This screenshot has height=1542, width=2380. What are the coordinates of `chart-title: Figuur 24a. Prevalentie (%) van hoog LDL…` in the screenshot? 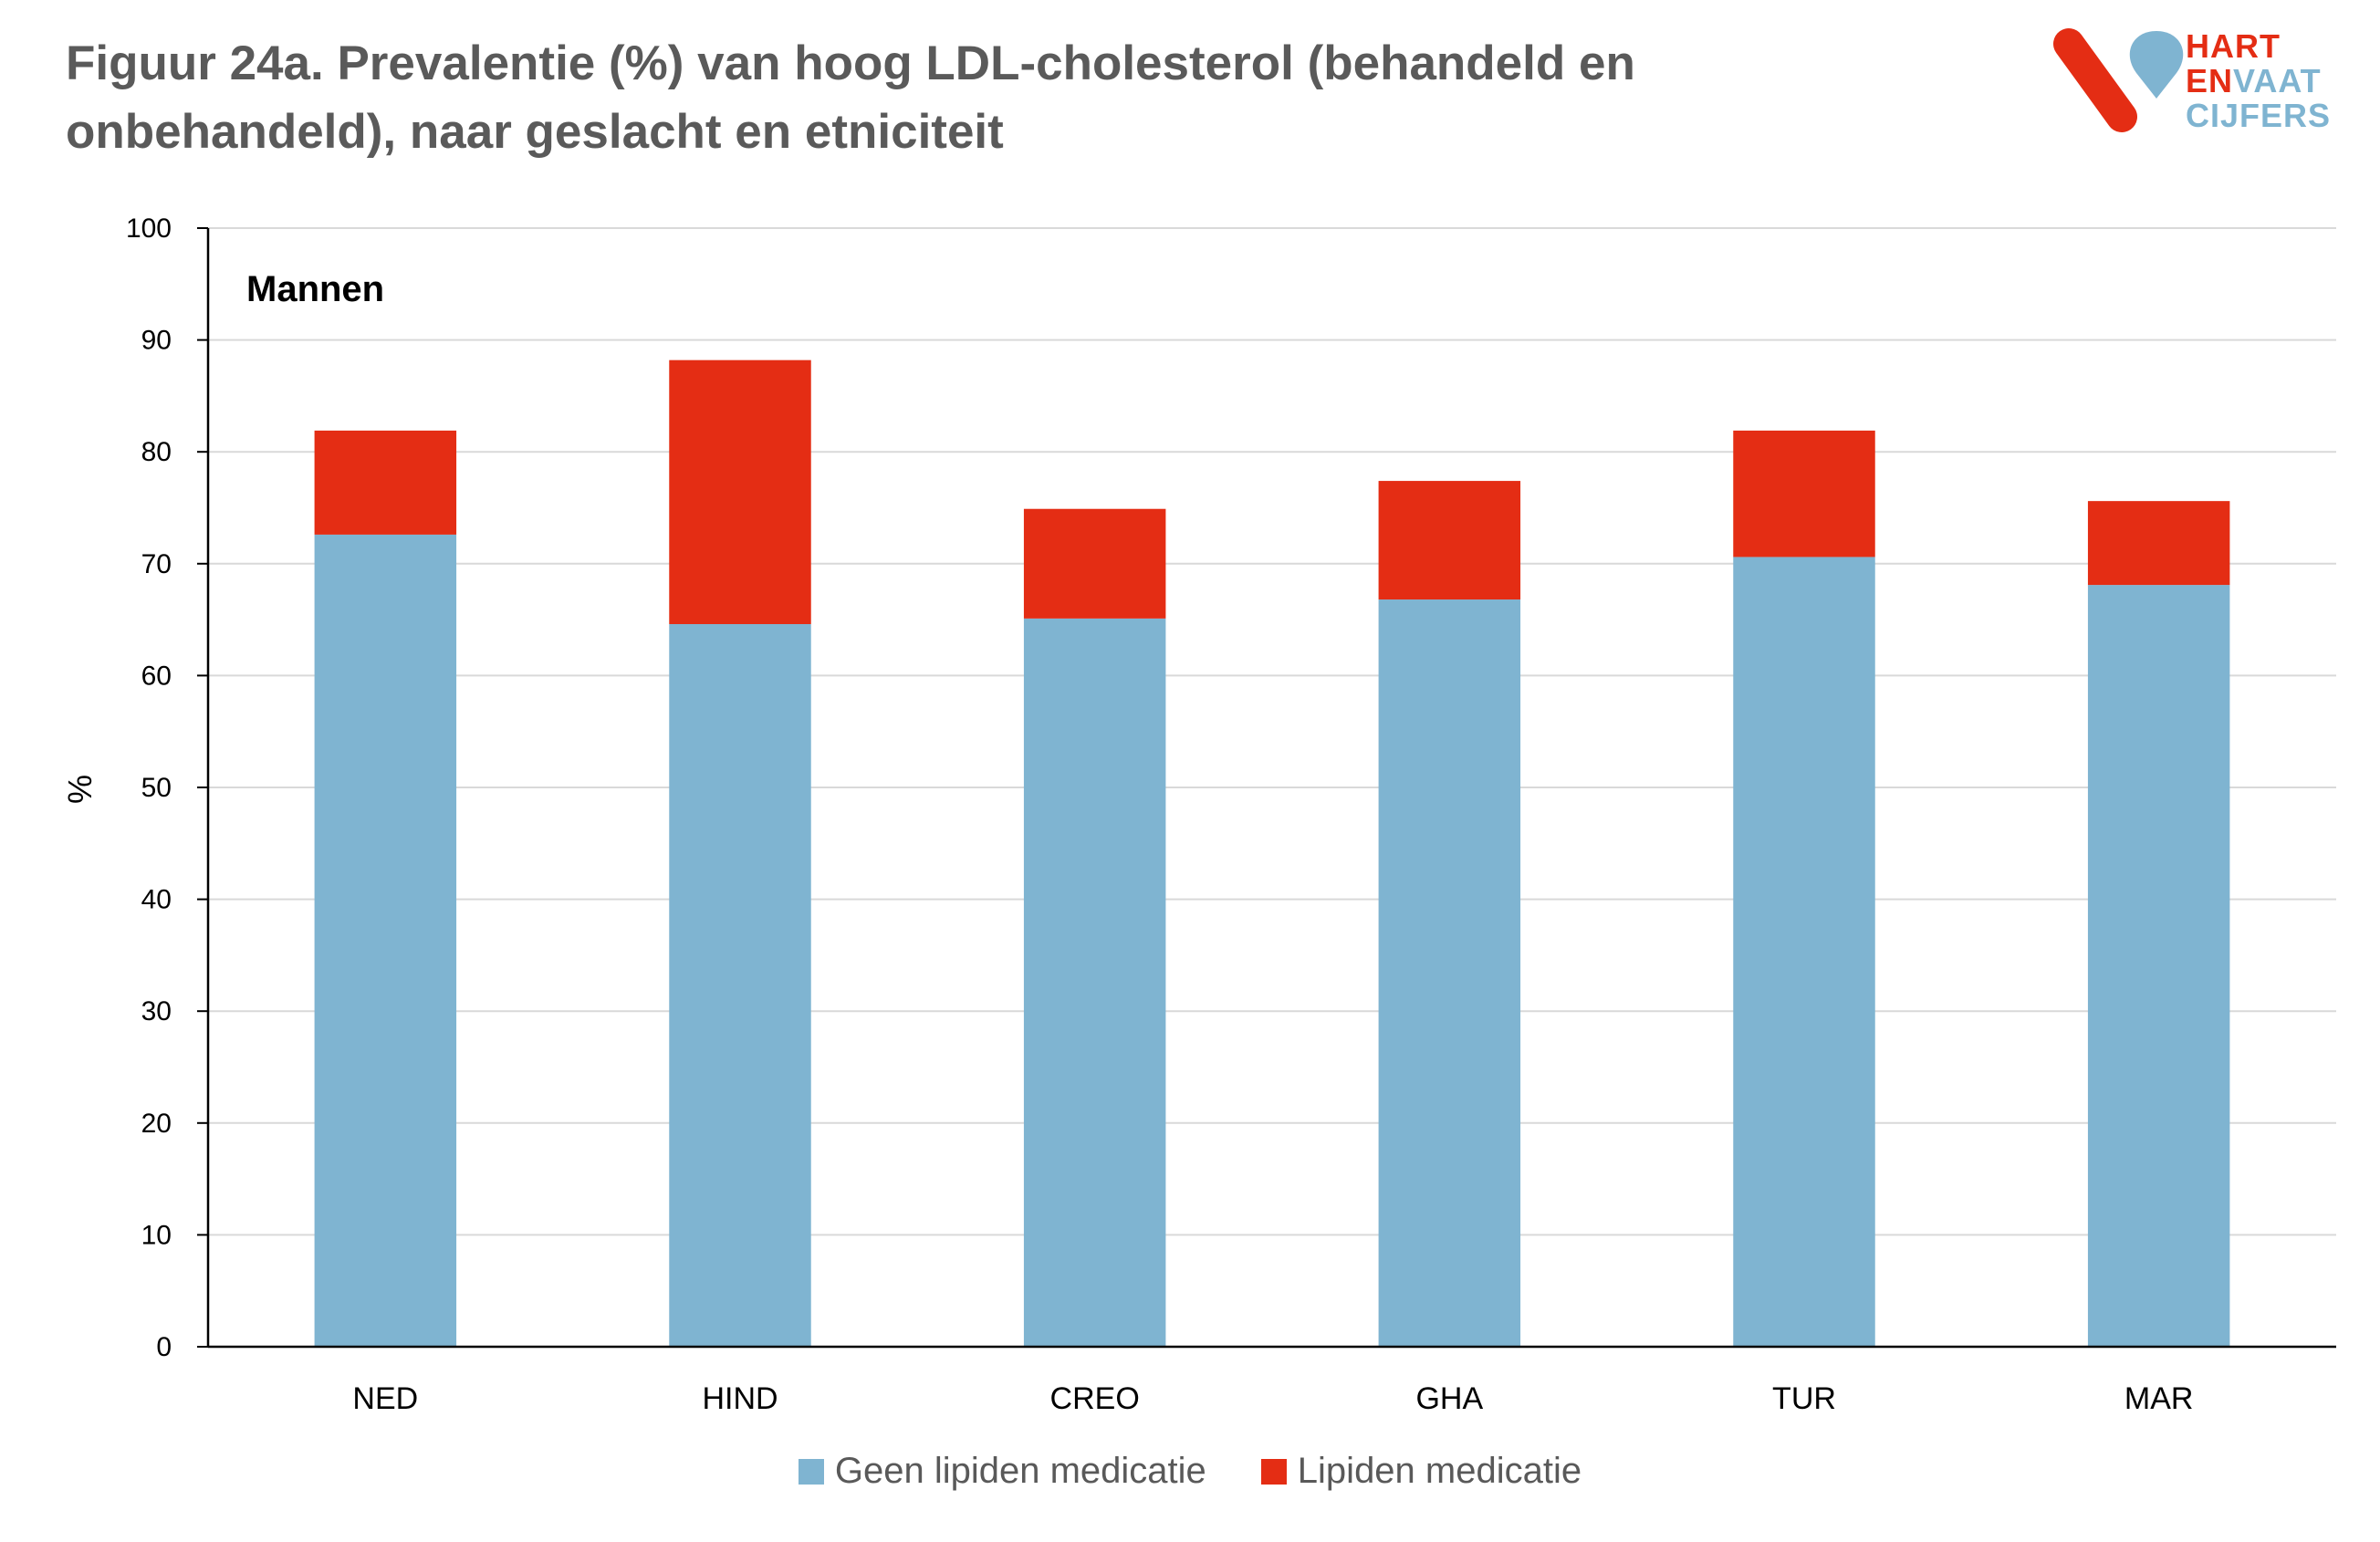 It's located at (1001, 97).